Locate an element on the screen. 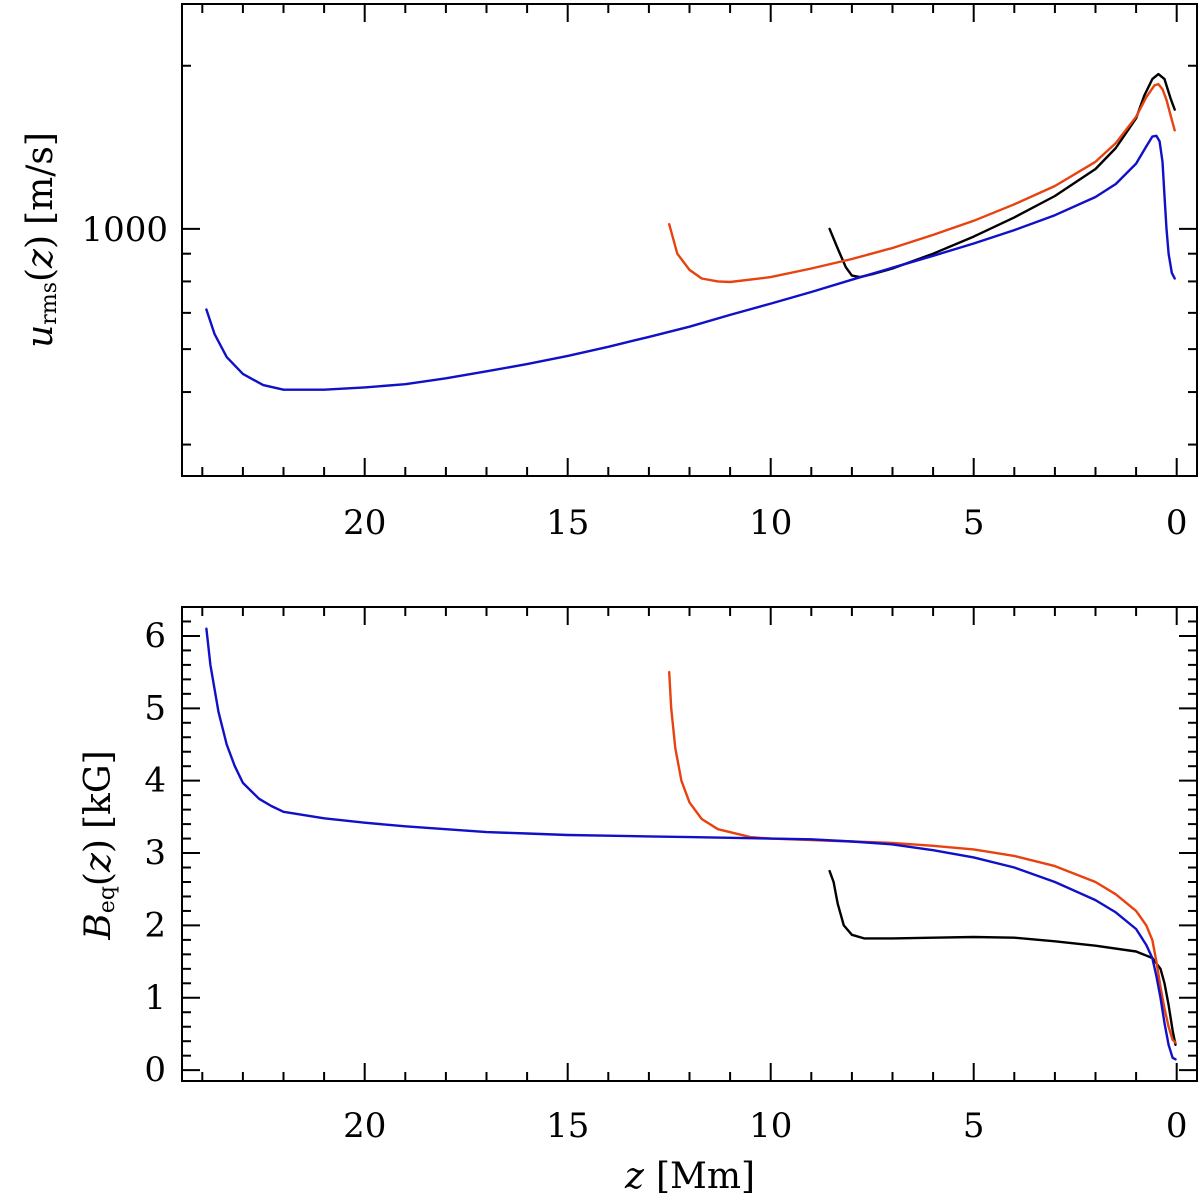 The width and height of the screenshot is (1200, 1200). panel-beq-y-axis-title: Beq(z)[kG] is located at coordinates (99, 845).